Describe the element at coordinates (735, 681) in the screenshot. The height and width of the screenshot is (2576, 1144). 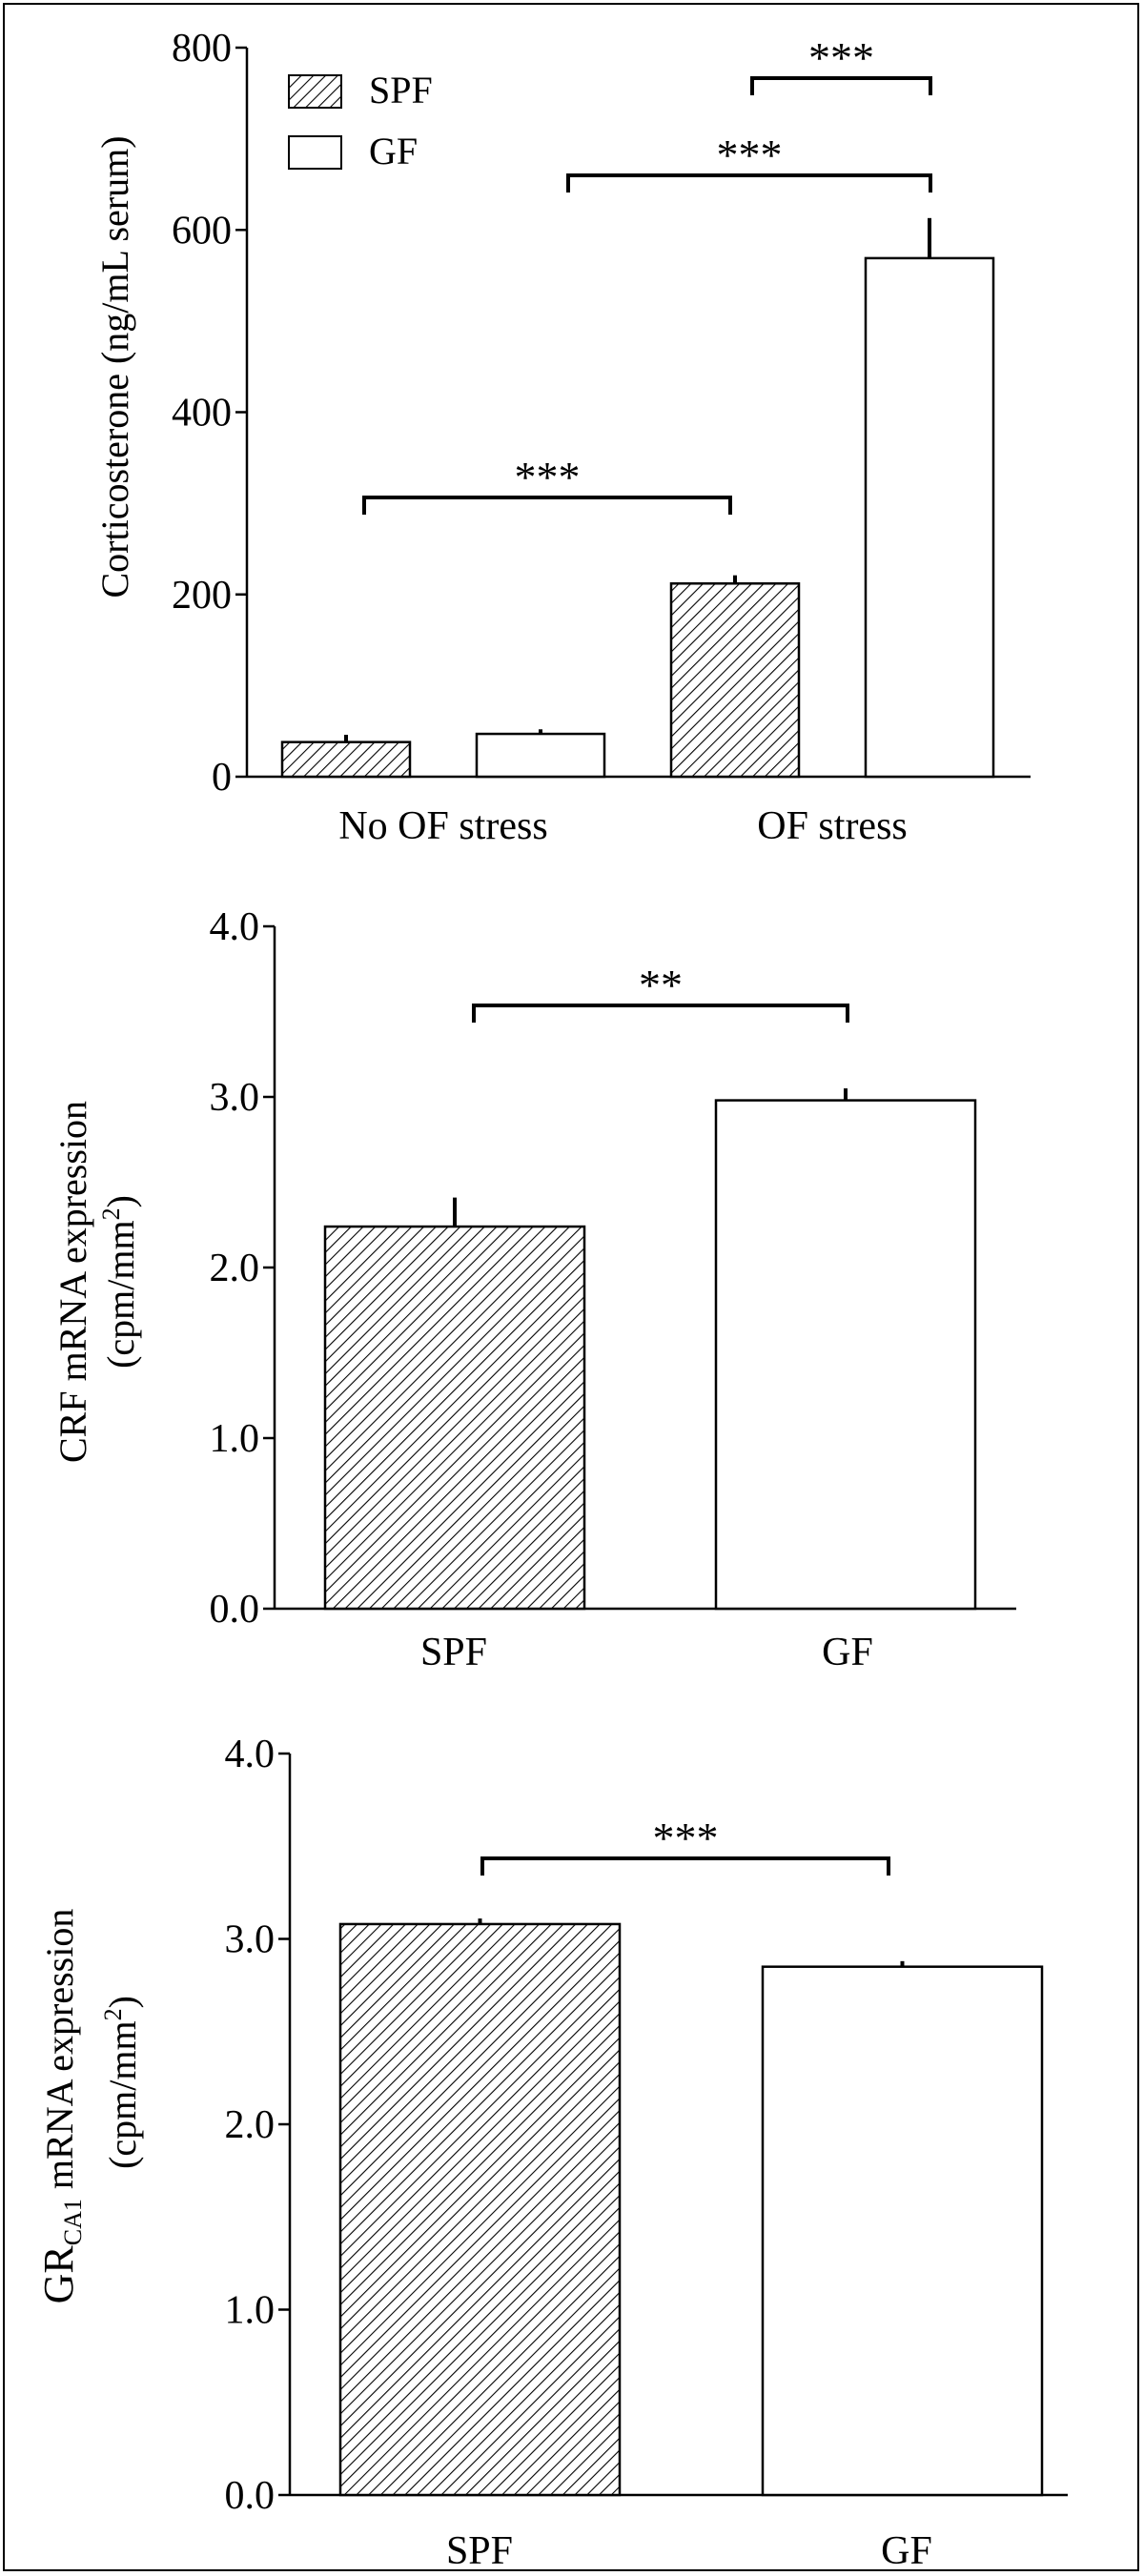
I see `bar-spf-of-stress` at that location.